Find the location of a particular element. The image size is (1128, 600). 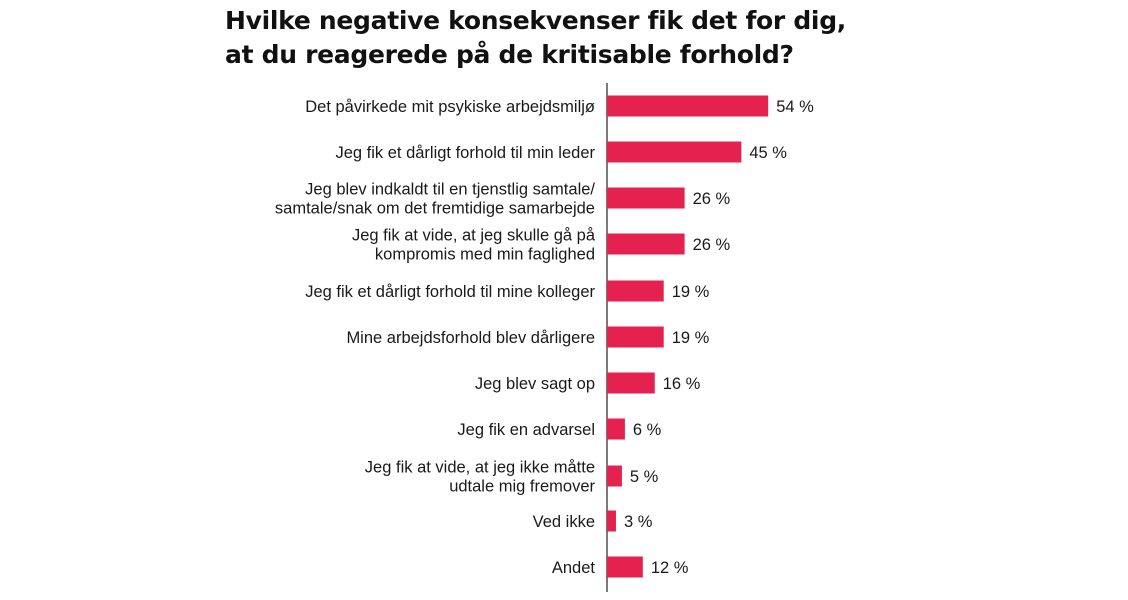

category-label-7: Jeg blev sagt op is located at coordinates (535, 384).